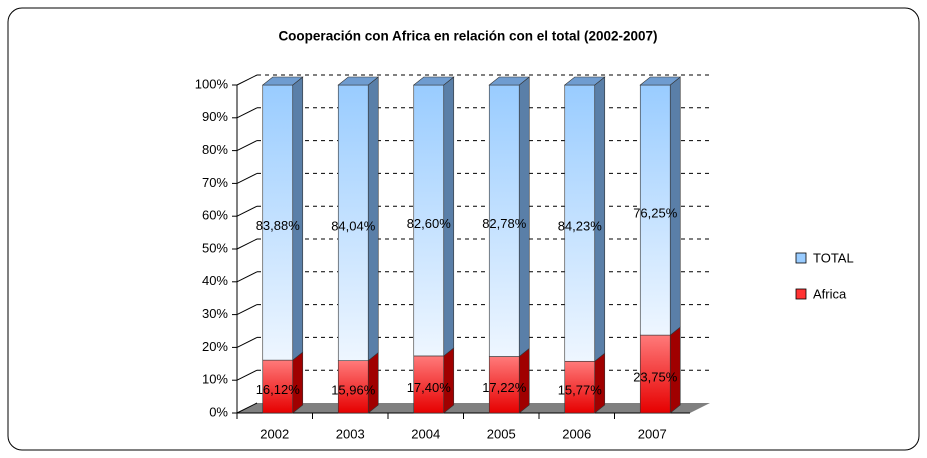 Image resolution: width=927 pixels, height=458 pixels. What do you see at coordinates (429, 387) in the screenshot?
I see `data-label: 17,40%` at bounding box center [429, 387].